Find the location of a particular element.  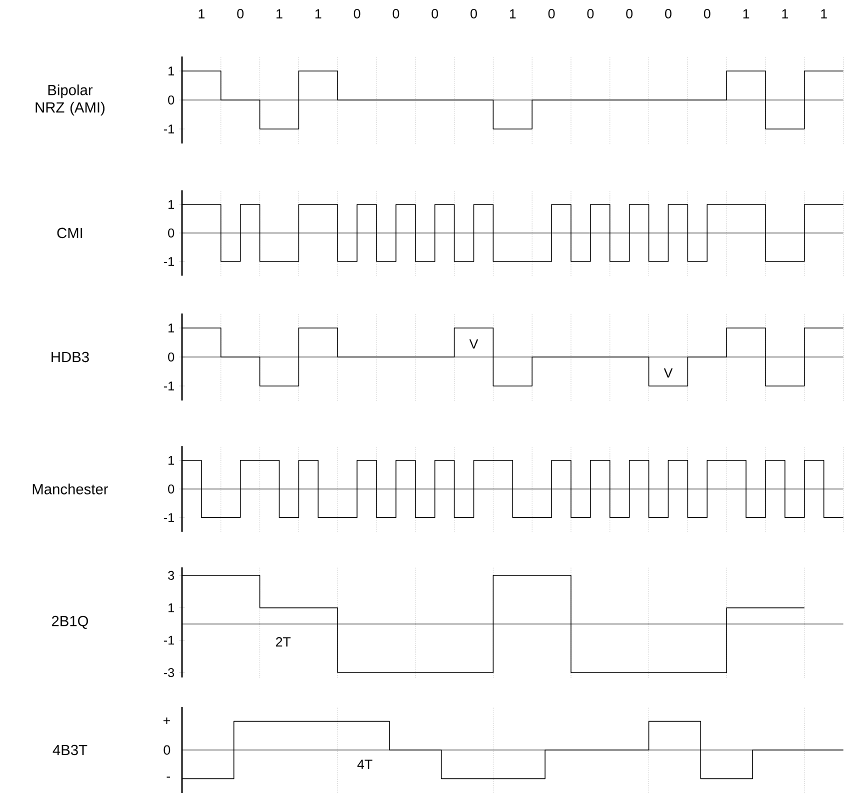

y-axis-title: 2B1Q is located at coordinates (70, 622).